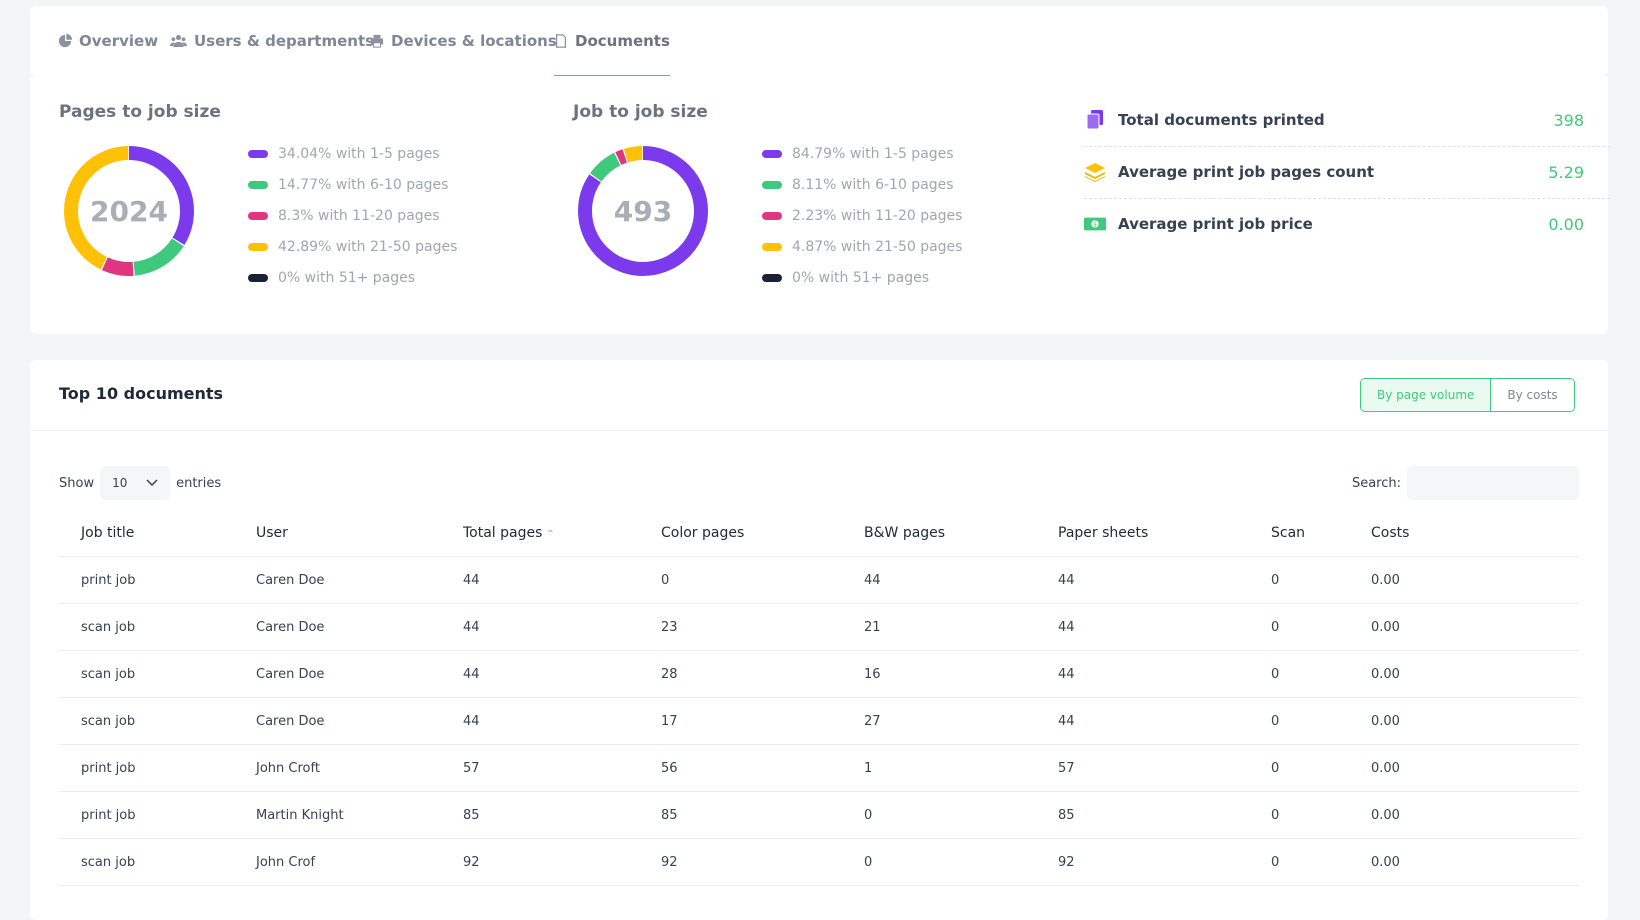 Image resolution: width=1640 pixels, height=920 pixels. What do you see at coordinates (140, 112) in the screenshot?
I see `pages-to-job-size-title: Pages to job size` at bounding box center [140, 112].